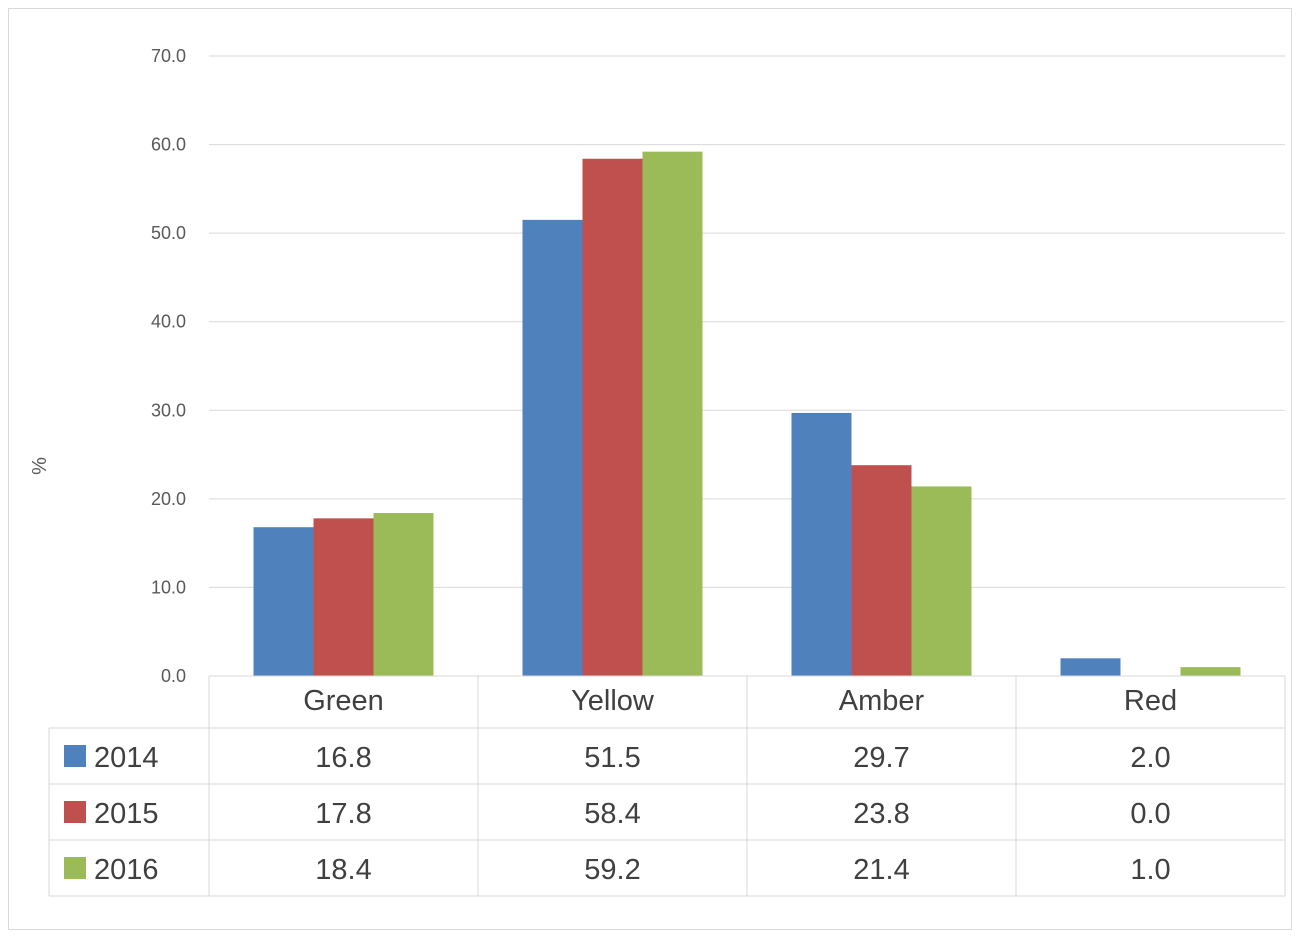 This screenshot has width=1303, height=939. Describe the element at coordinates (1150, 814) in the screenshot. I see `data-label: 0.0` at that location.